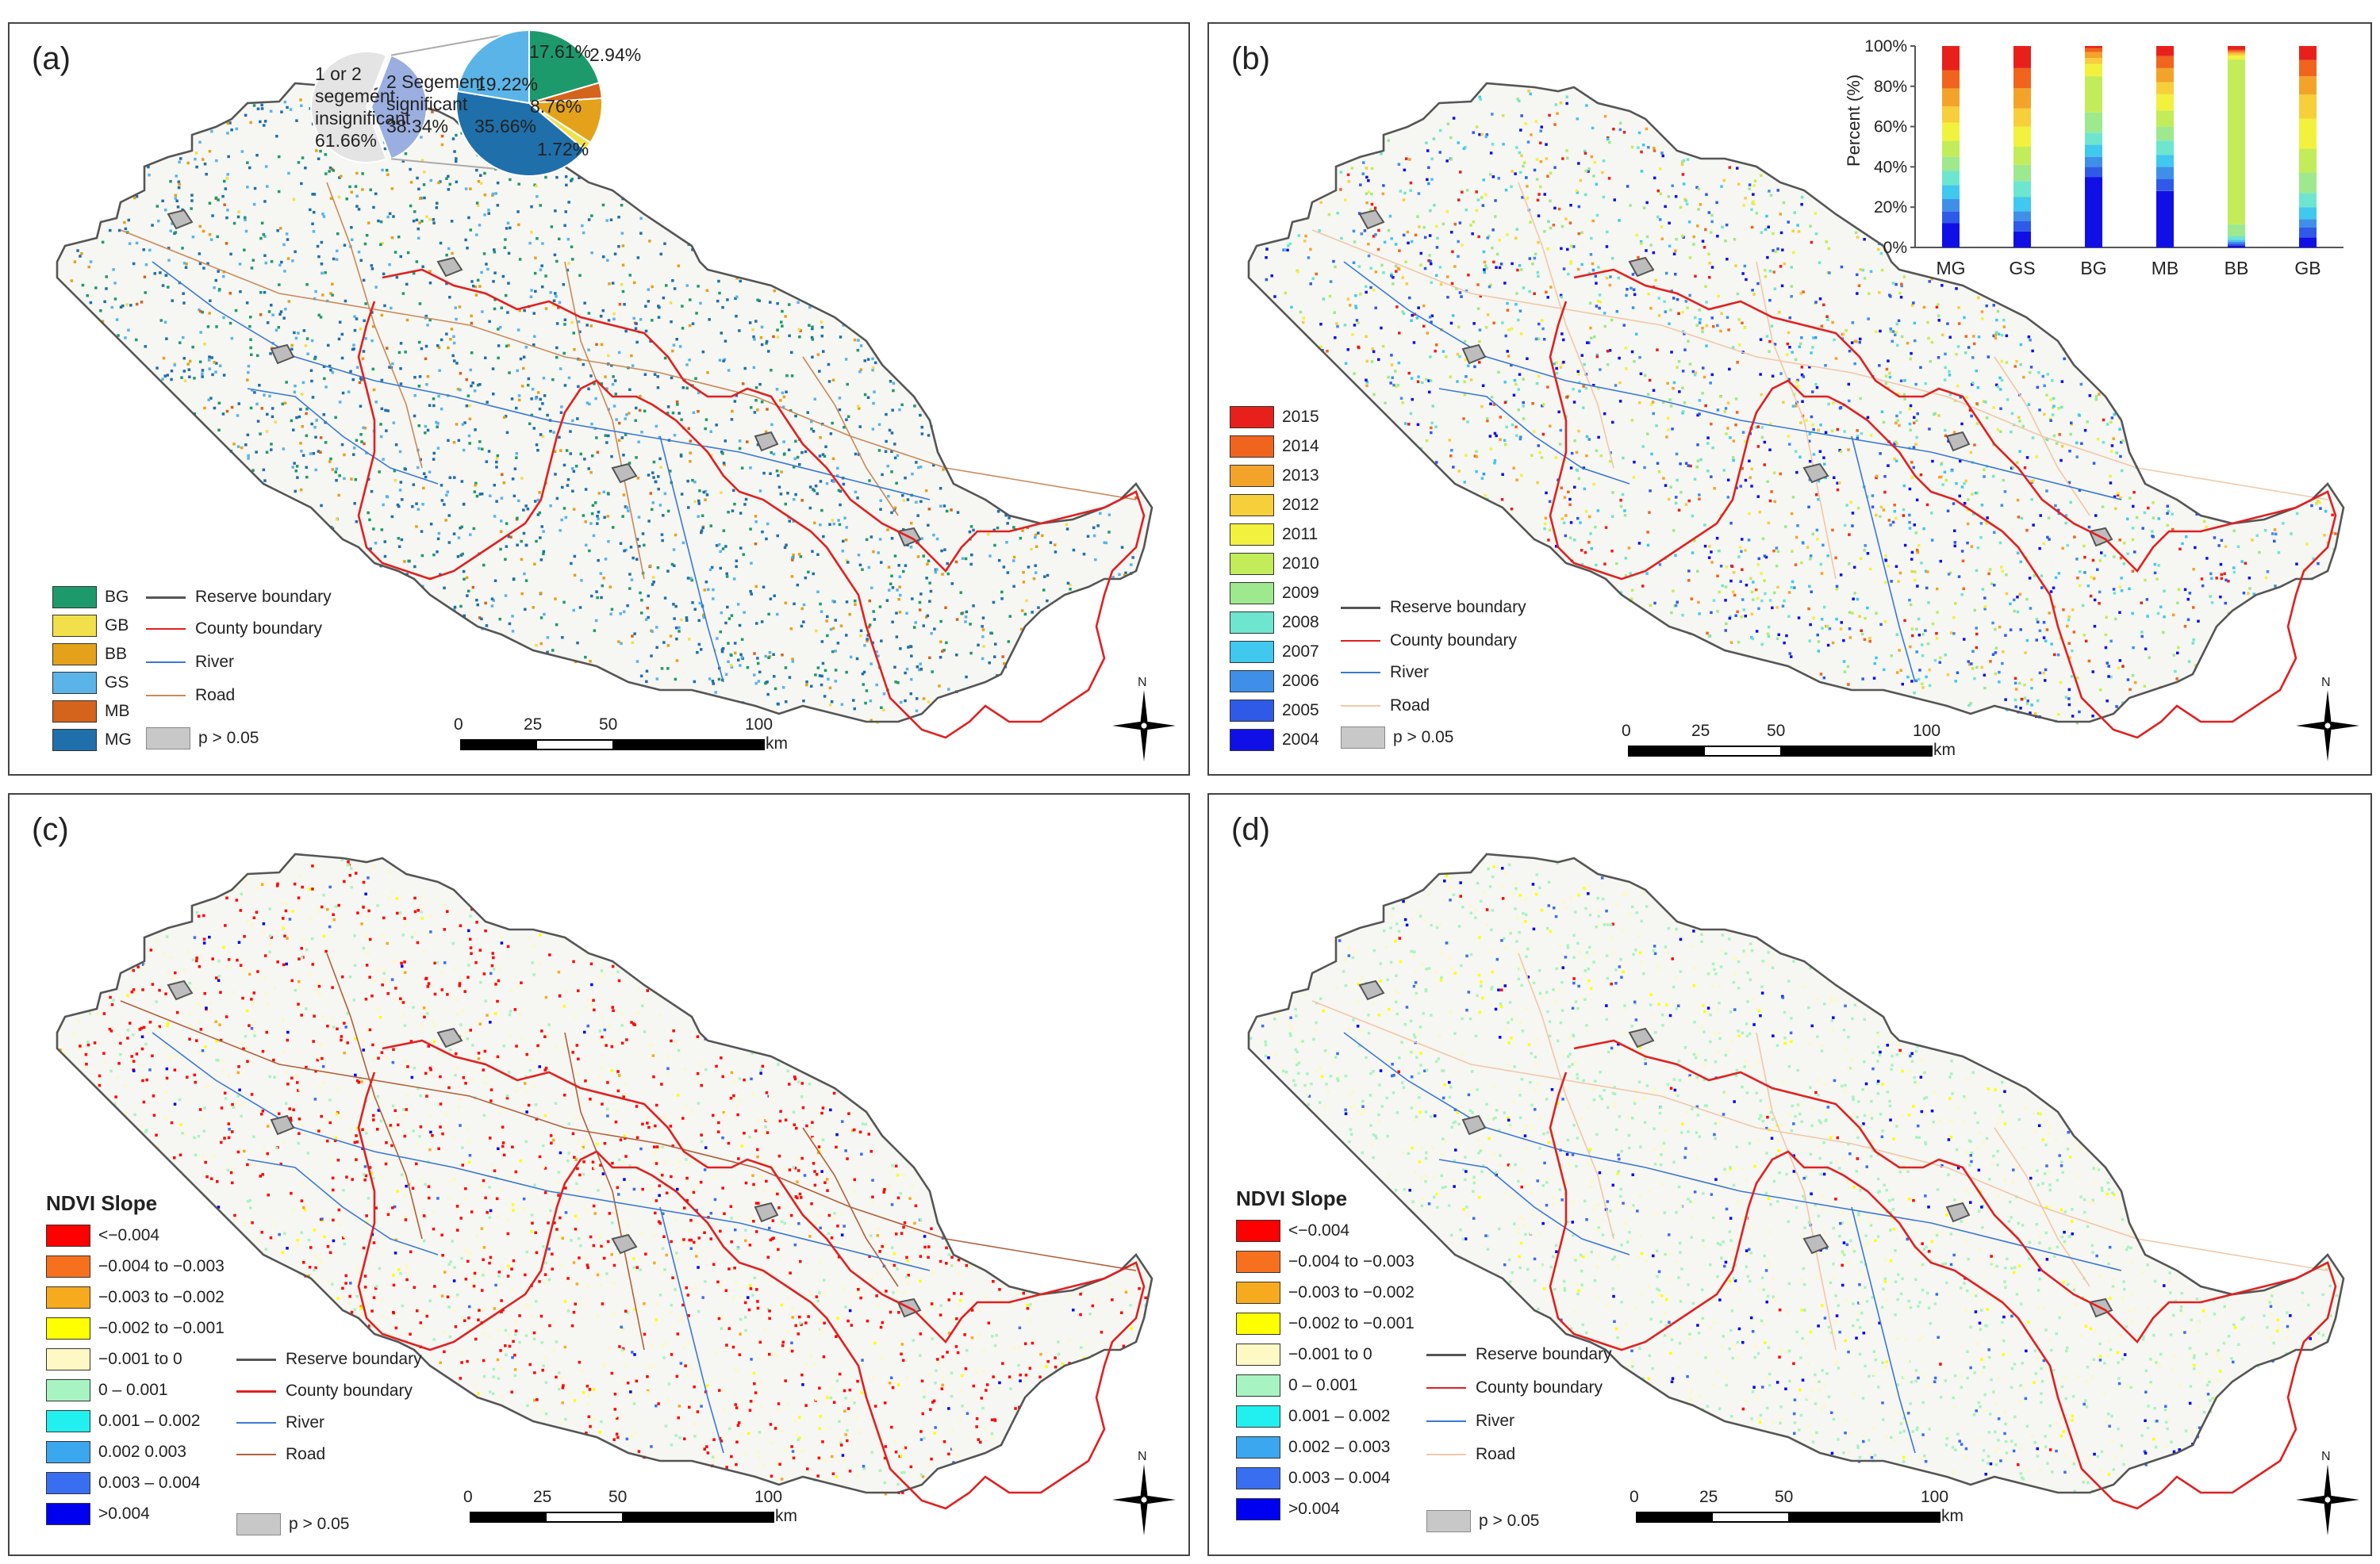  I want to click on bar-segment-mb-2012, so click(2165, 88).